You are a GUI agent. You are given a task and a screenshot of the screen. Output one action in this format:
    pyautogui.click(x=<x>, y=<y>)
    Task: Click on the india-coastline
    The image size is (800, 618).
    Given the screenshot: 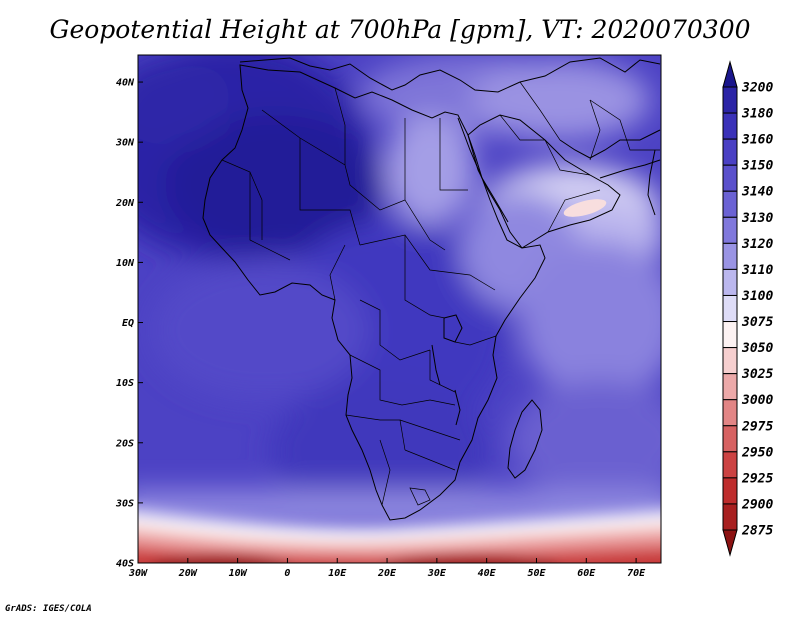 What is the action you would take?
    pyautogui.click(x=651, y=182)
    